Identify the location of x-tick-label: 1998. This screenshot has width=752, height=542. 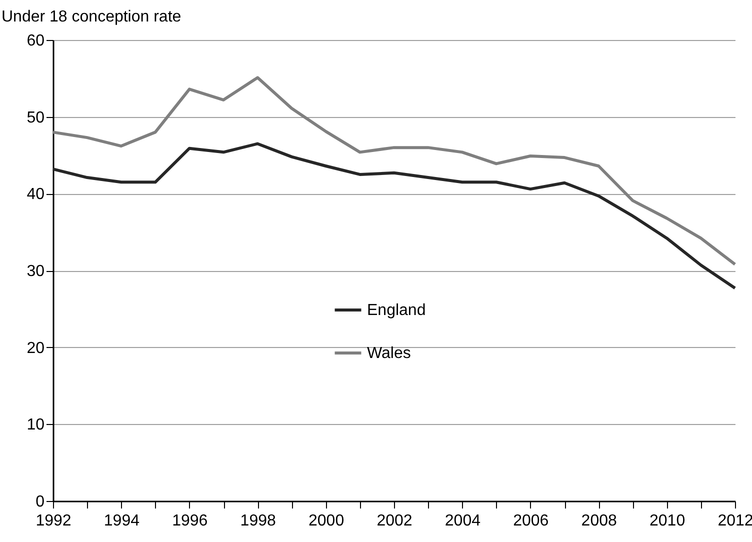
(258, 521).